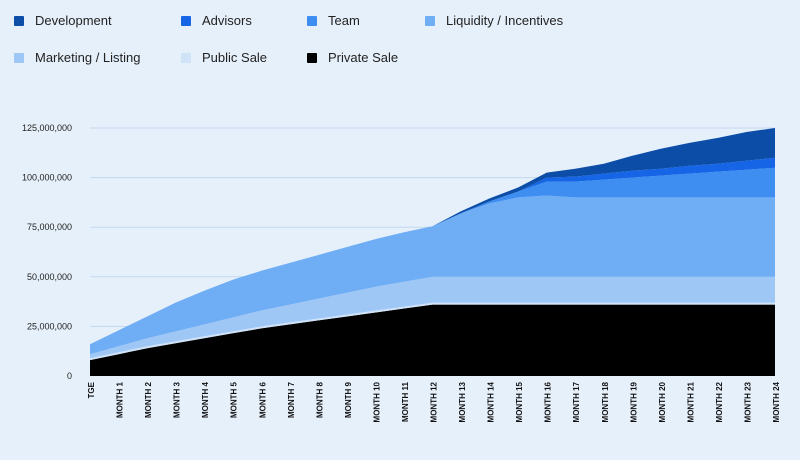 The width and height of the screenshot is (800, 460). Describe the element at coordinates (690, 401) in the screenshot. I see `x-tick-label: MONTH 21` at that location.